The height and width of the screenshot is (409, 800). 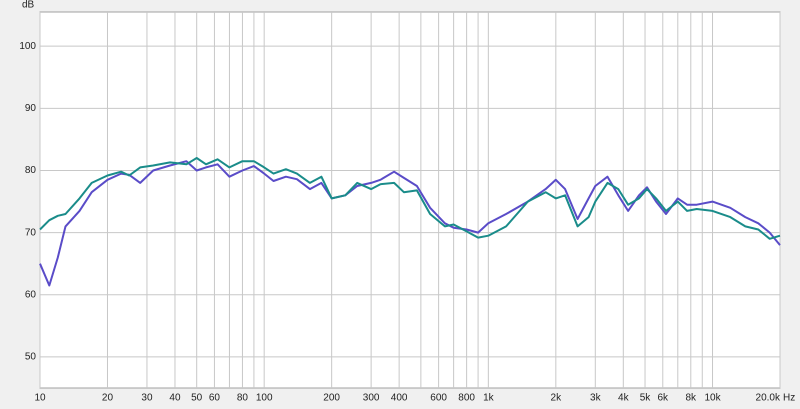 What do you see at coordinates (31, 170) in the screenshot?
I see `y-tick-label: 80` at bounding box center [31, 170].